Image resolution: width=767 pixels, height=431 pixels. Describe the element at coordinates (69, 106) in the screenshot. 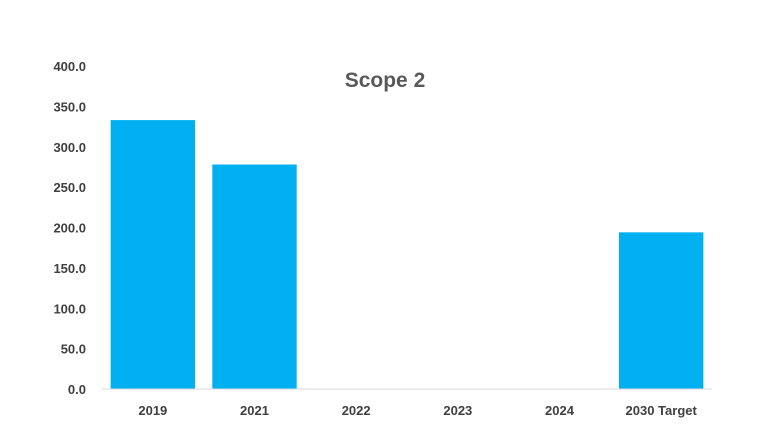

I see `y-tick-label: 350.0` at that location.